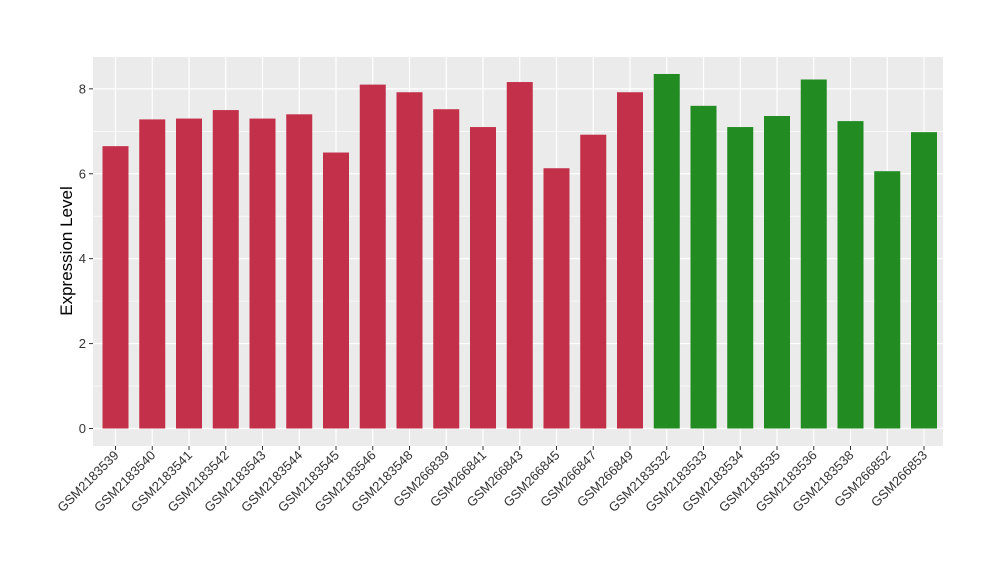 The height and width of the screenshot is (585, 1000). I want to click on bar-GSM2183535, so click(777, 272).